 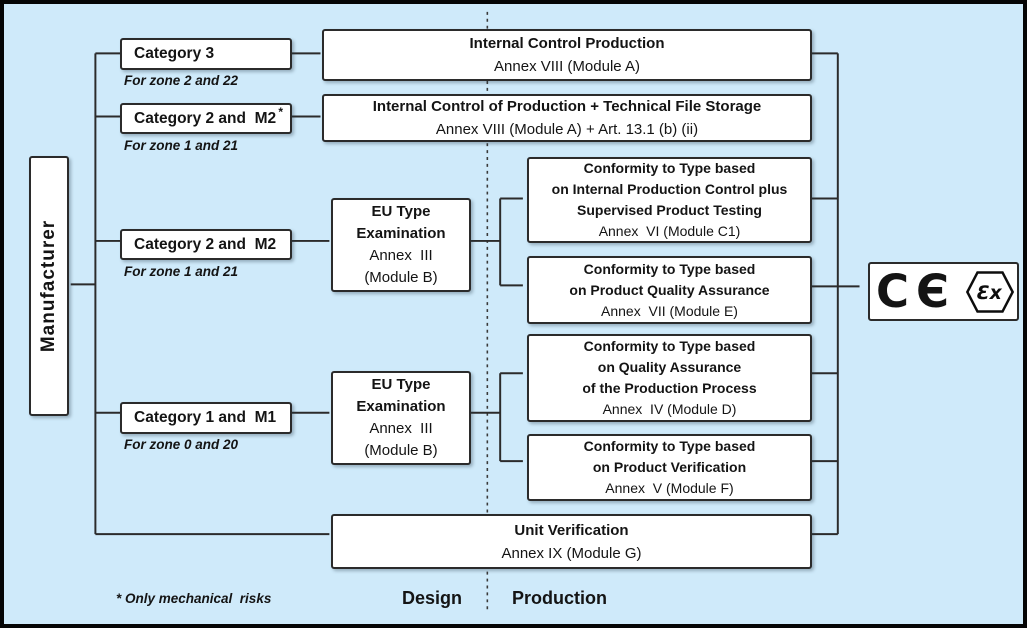 I want to click on category-2-m2-star-note: For zone 1 and 21, so click(x=181, y=145).